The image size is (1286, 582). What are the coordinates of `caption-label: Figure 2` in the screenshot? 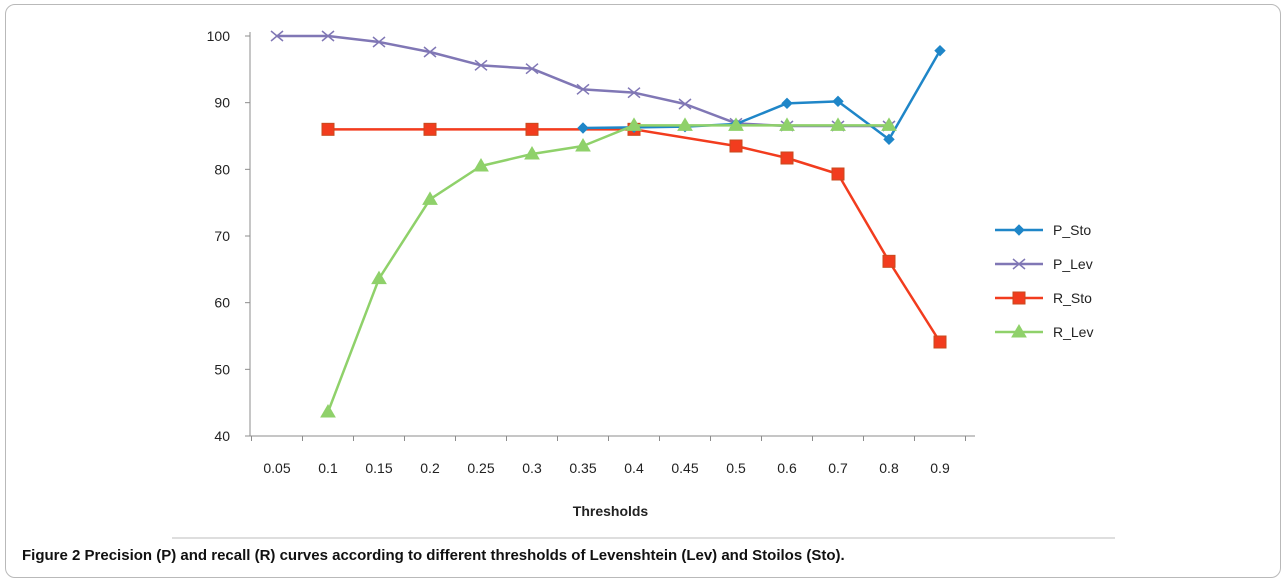 It's located at (51, 555).